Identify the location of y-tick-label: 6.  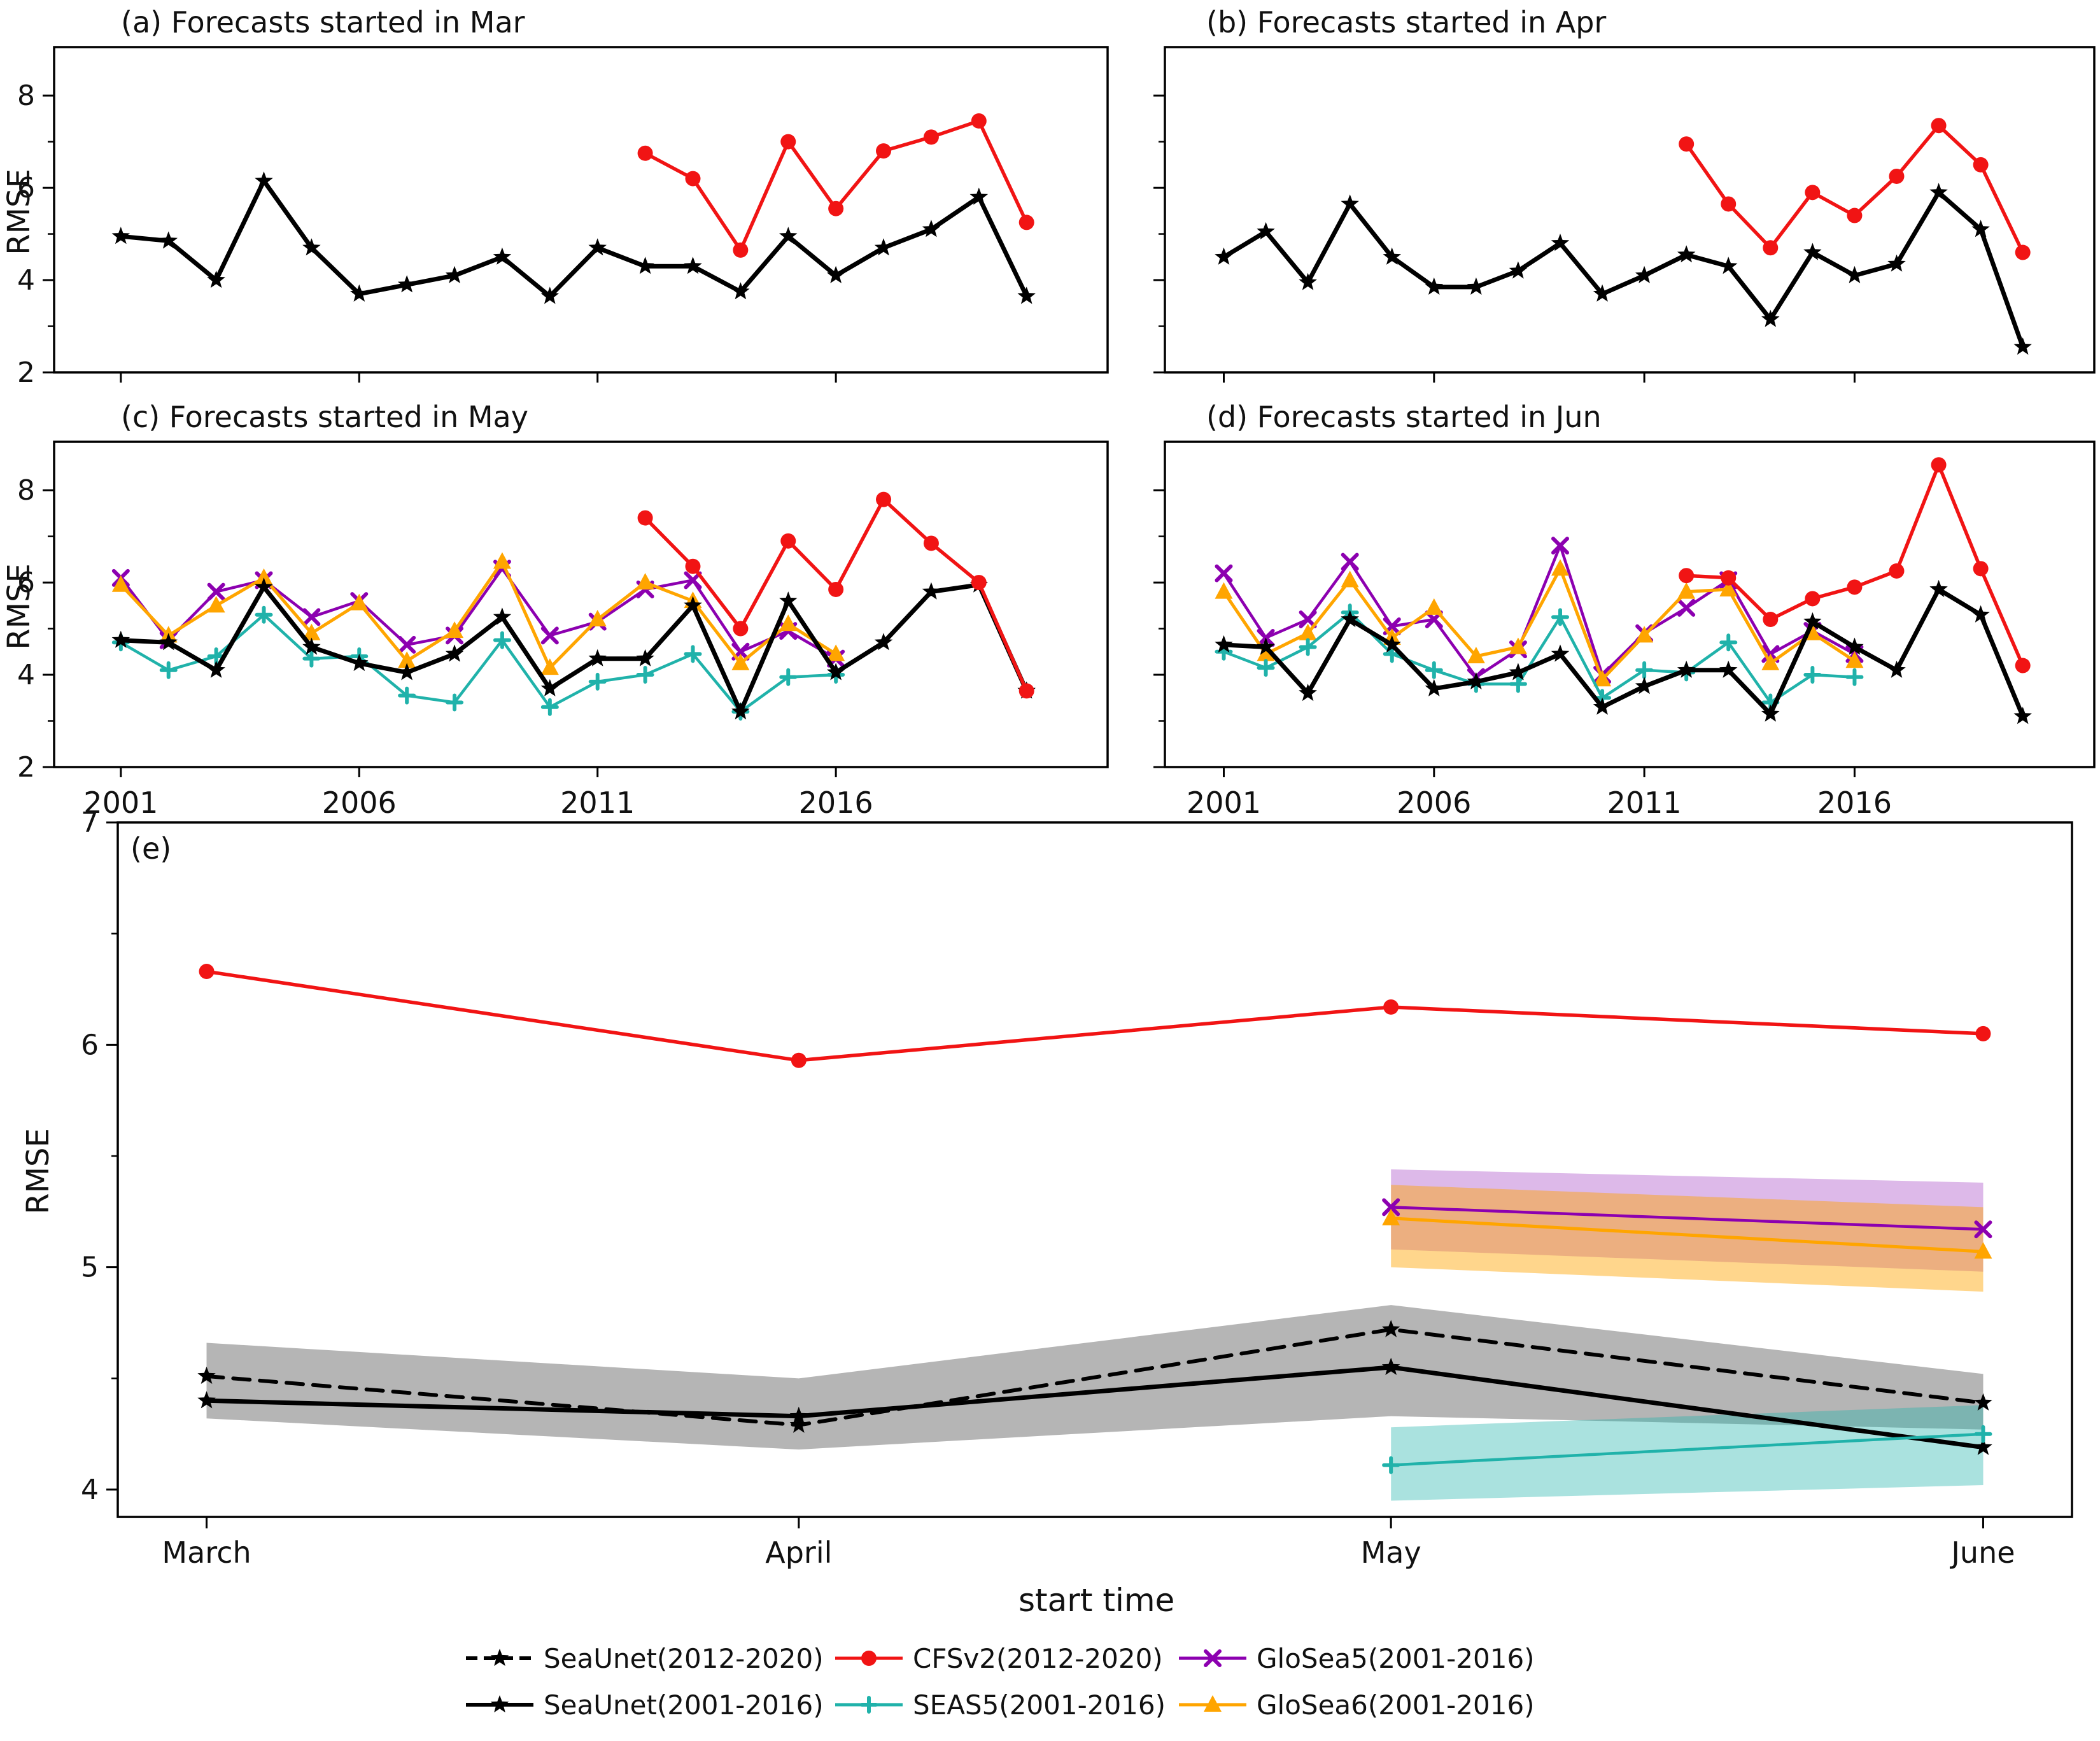
(26, 188).